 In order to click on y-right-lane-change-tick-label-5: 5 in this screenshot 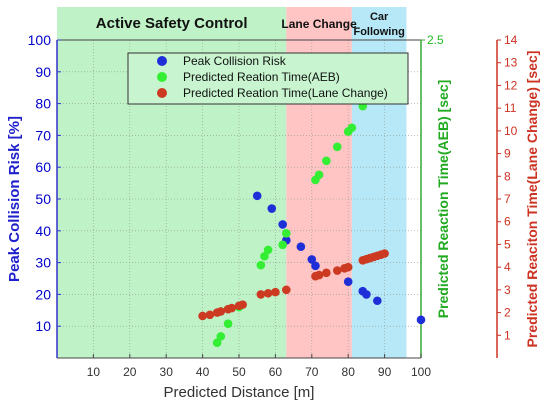, I will do `click(507, 244)`.